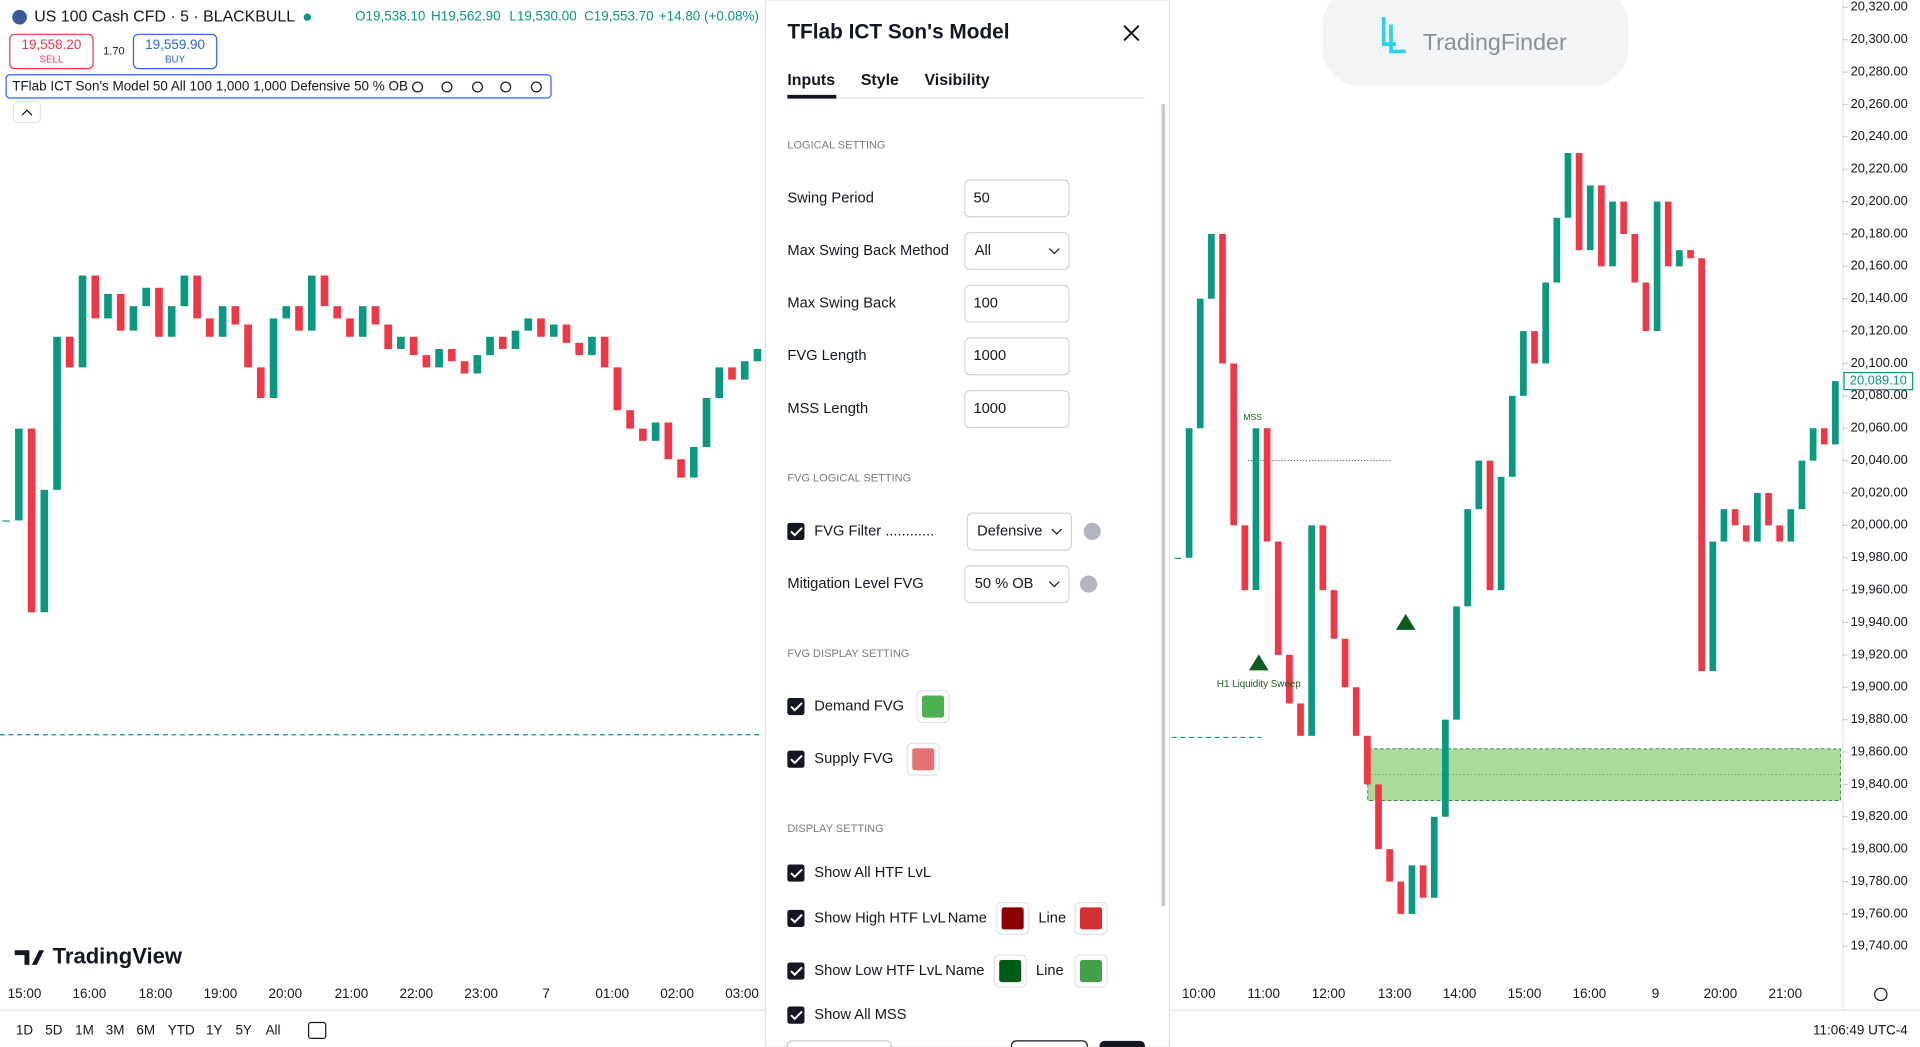  What do you see at coordinates (1879, 783) in the screenshot?
I see `price-label: 19,840.00` at bounding box center [1879, 783].